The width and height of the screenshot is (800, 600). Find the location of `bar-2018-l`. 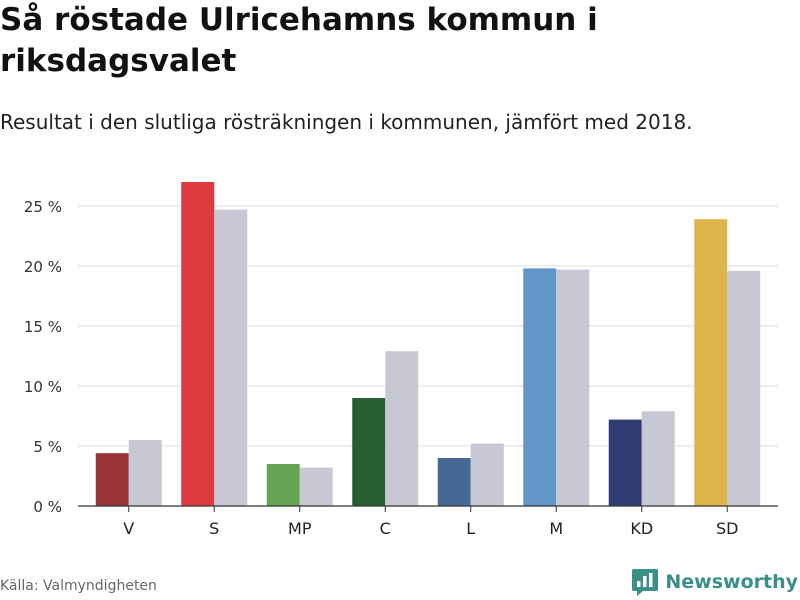

bar-2018-l is located at coordinates (487, 474).